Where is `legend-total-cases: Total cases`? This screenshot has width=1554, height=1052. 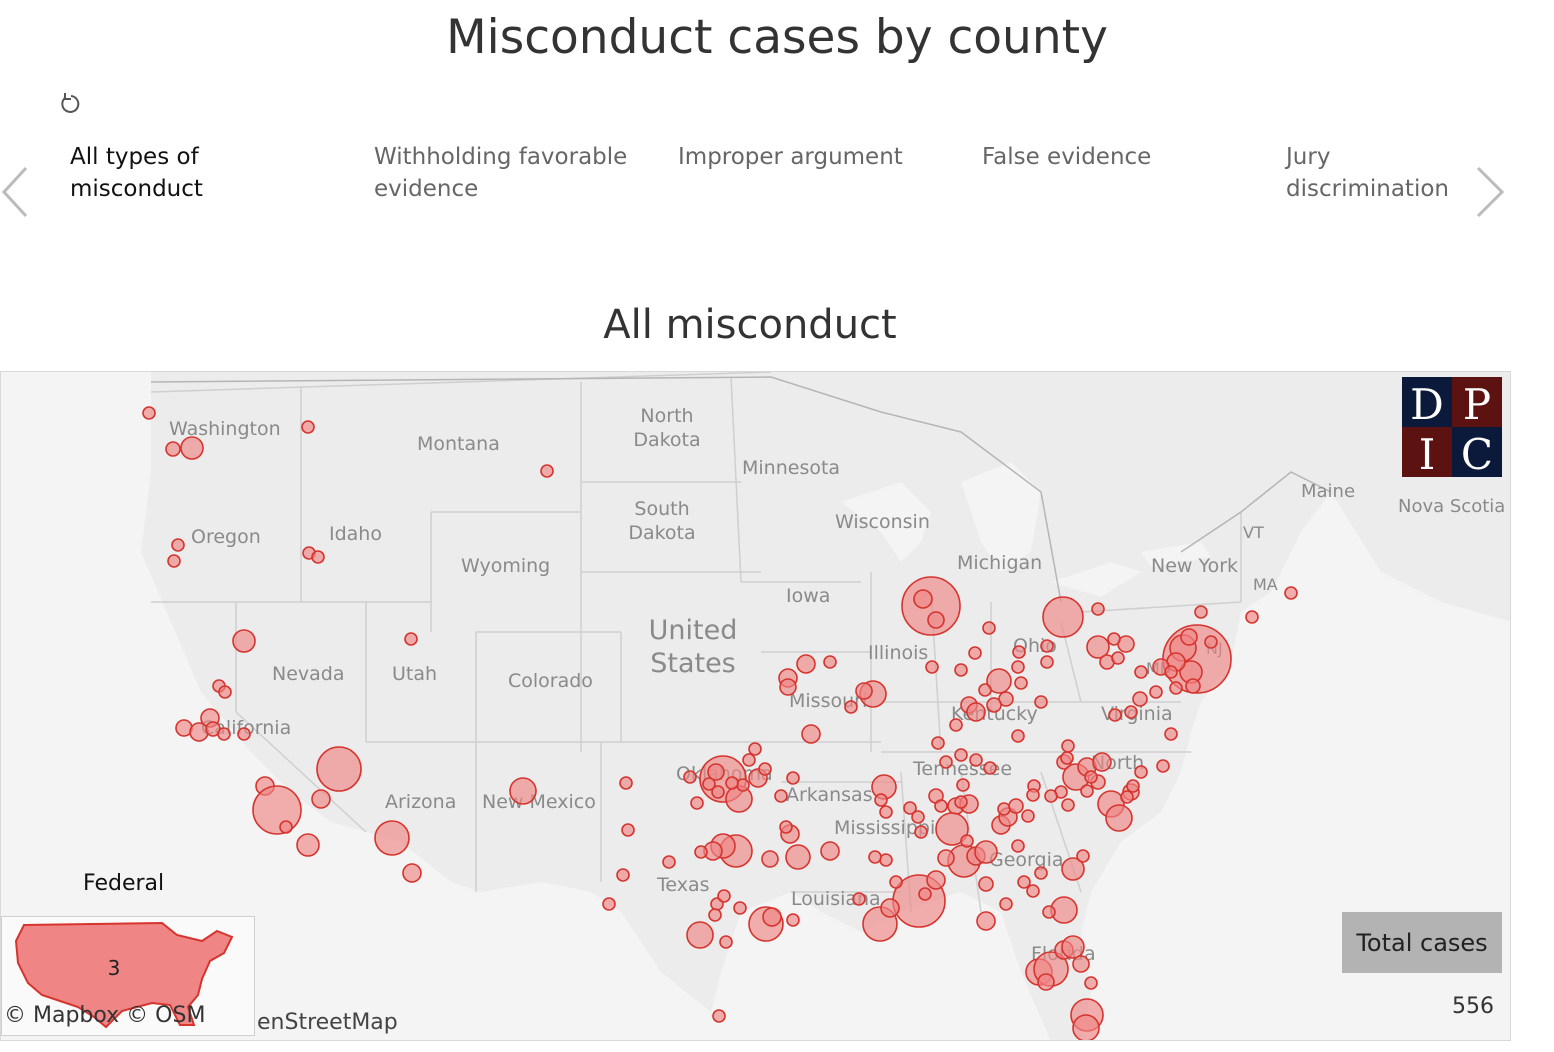
legend-total-cases: Total cases is located at coordinates (1422, 942).